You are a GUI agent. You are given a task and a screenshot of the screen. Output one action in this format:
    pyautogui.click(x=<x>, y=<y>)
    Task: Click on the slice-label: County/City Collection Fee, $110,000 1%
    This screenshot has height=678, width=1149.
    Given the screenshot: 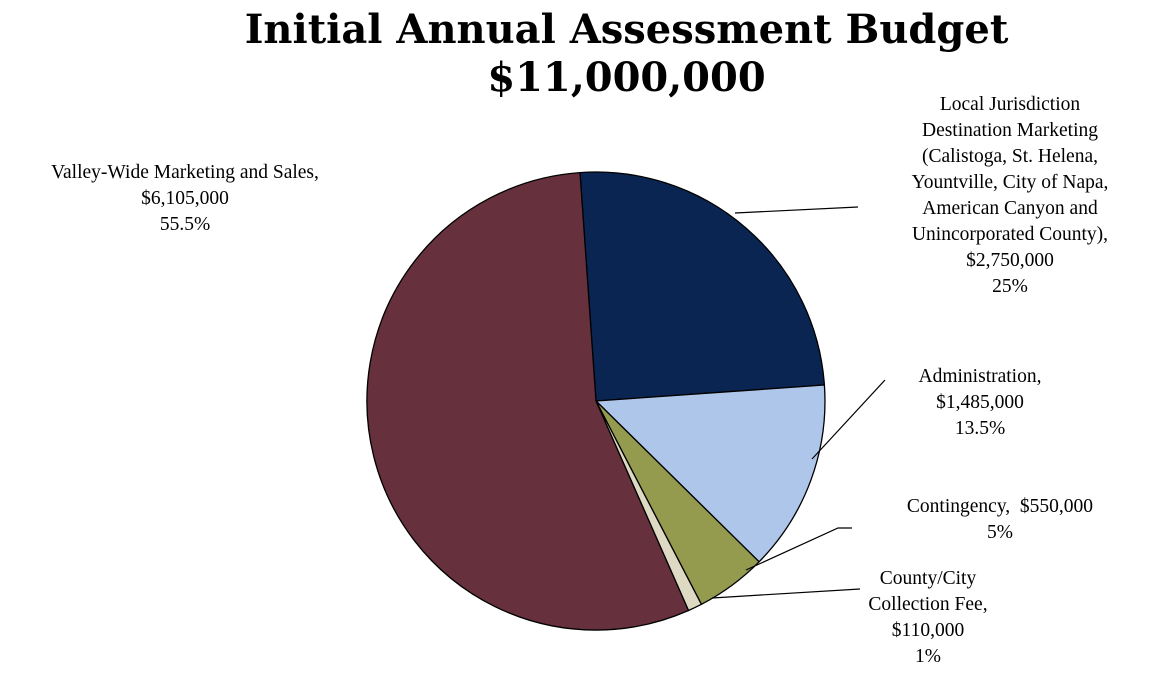 What is the action you would take?
    pyautogui.click(x=928, y=617)
    